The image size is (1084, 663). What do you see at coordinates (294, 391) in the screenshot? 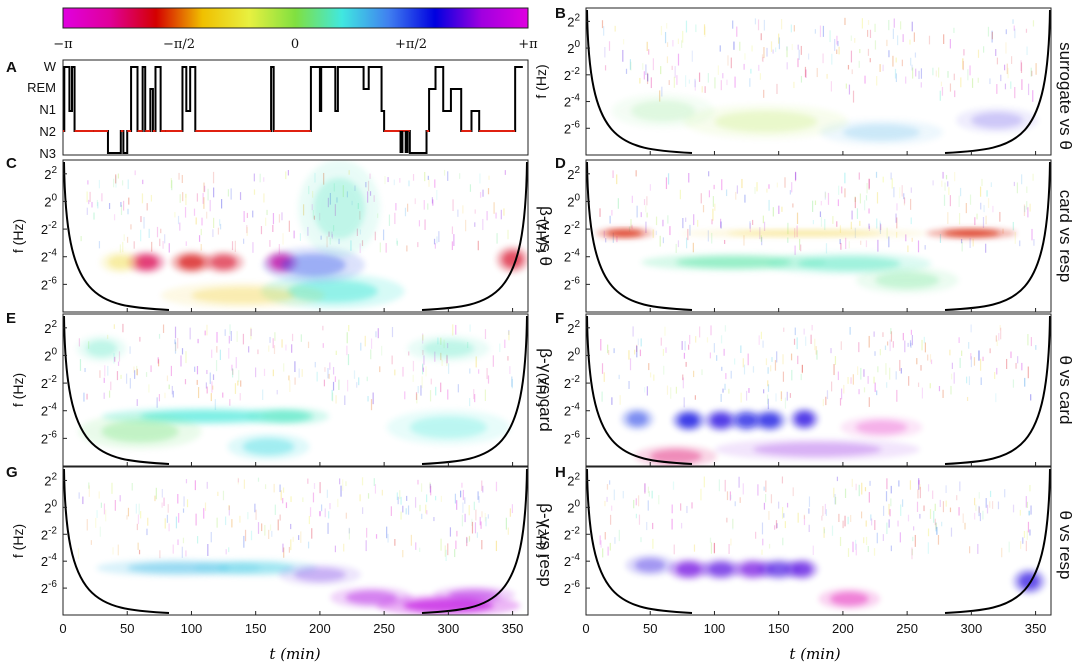
I see `coherence-map` at bounding box center [294, 391].